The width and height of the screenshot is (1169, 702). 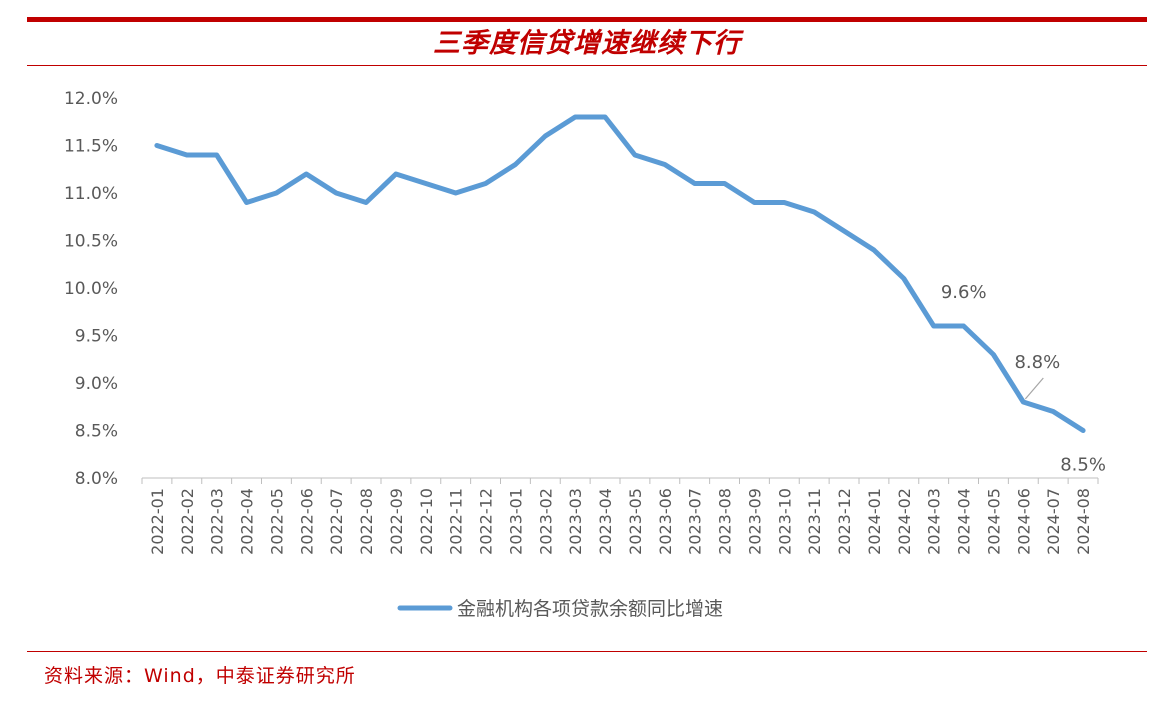 I want to click on data-label-leader, so click(x=1034, y=388).